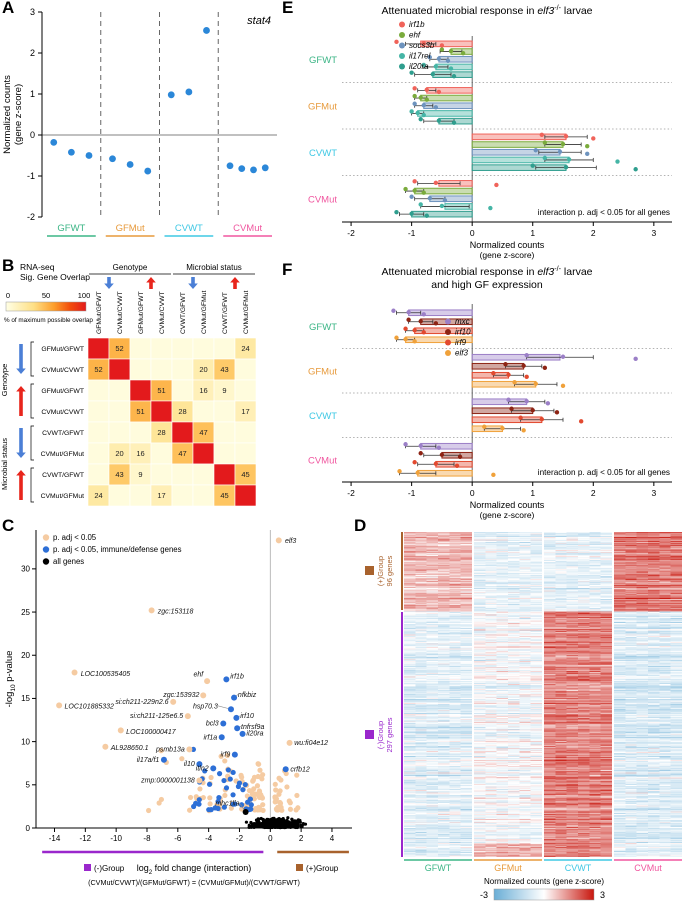 The image size is (686, 904). What do you see at coordinates (402, 24) in the screenshot?
I see `legend-dot` at bounding box center [402, 24].